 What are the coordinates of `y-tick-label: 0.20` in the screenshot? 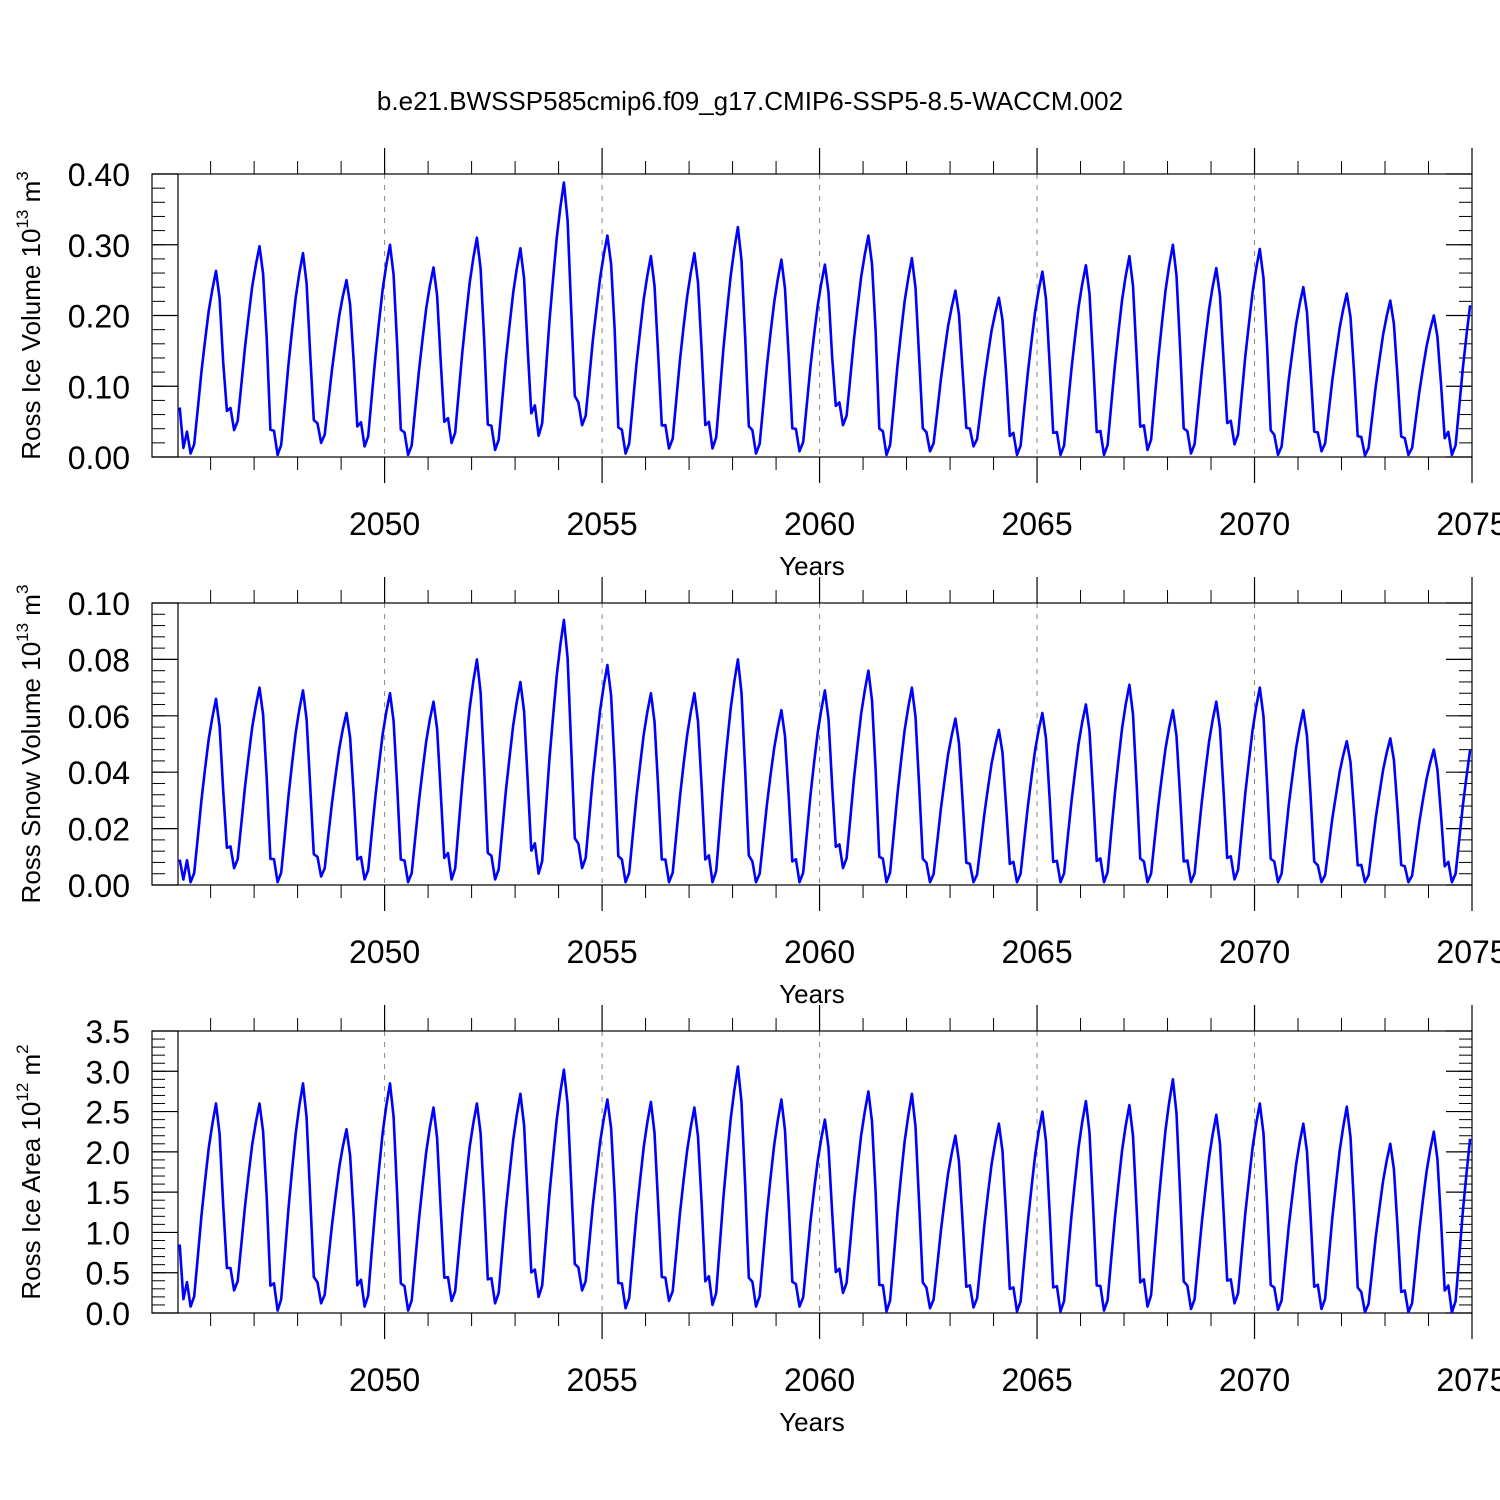 It's located at (99, 317).